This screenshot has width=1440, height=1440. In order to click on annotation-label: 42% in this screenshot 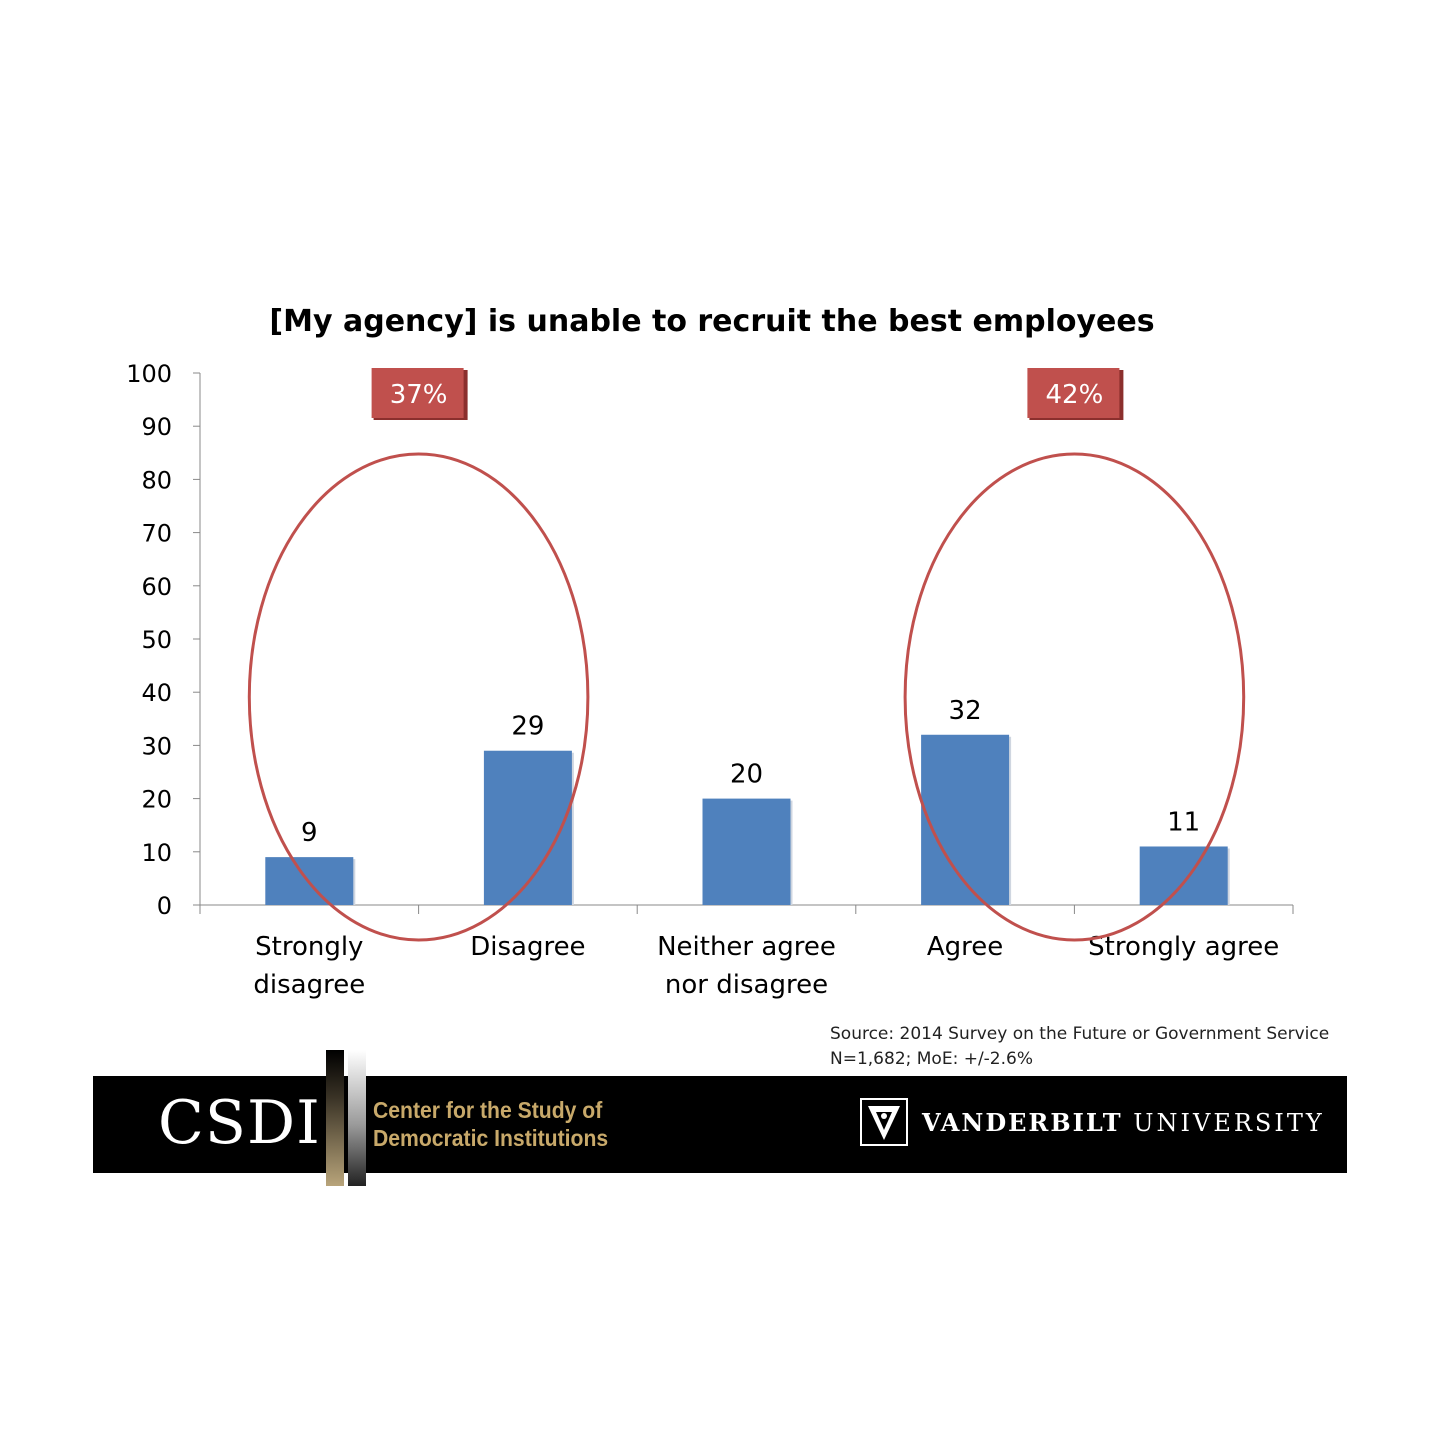, I will do `click(1075, 395)`.